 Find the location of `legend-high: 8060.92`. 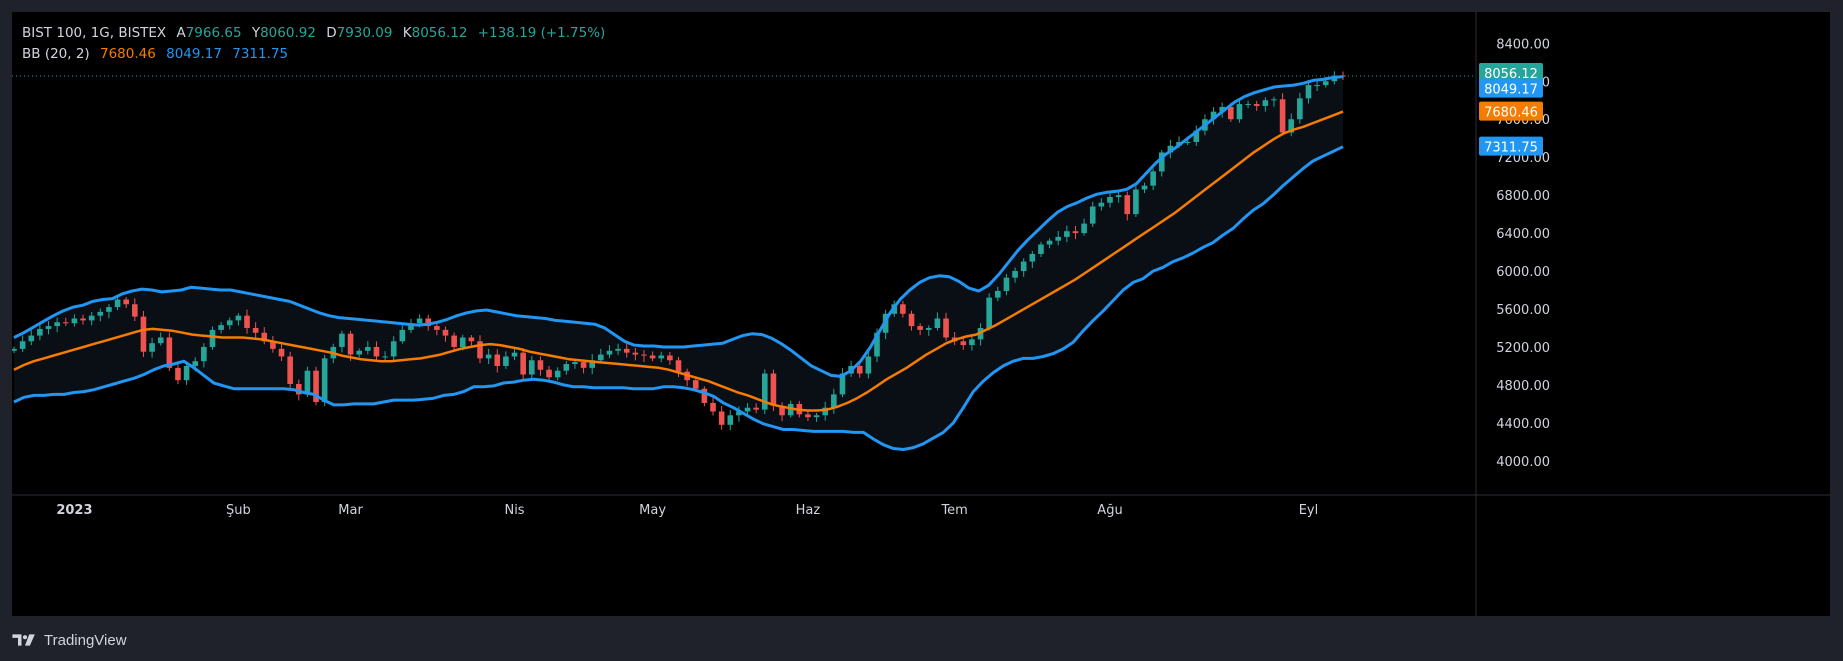

legend-high: 8060.92 is located at coordinates (288, 33).